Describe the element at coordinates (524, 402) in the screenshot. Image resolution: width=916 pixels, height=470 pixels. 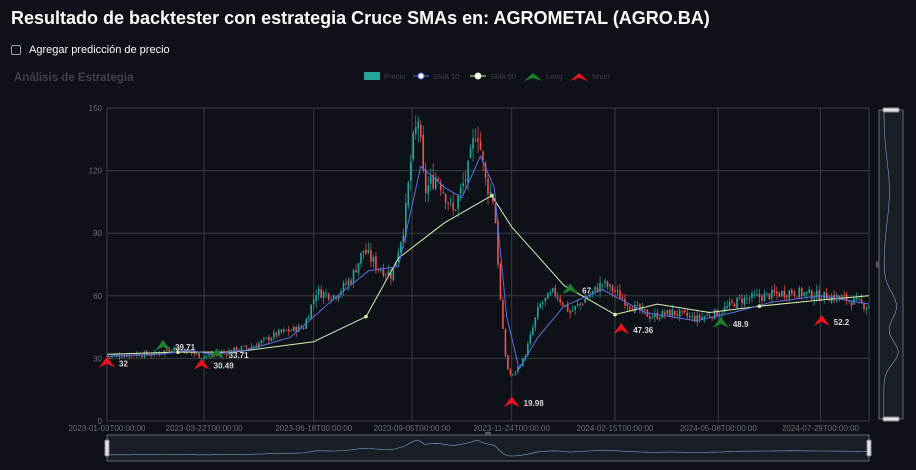
I see `short-signal: 19.98` at that location.